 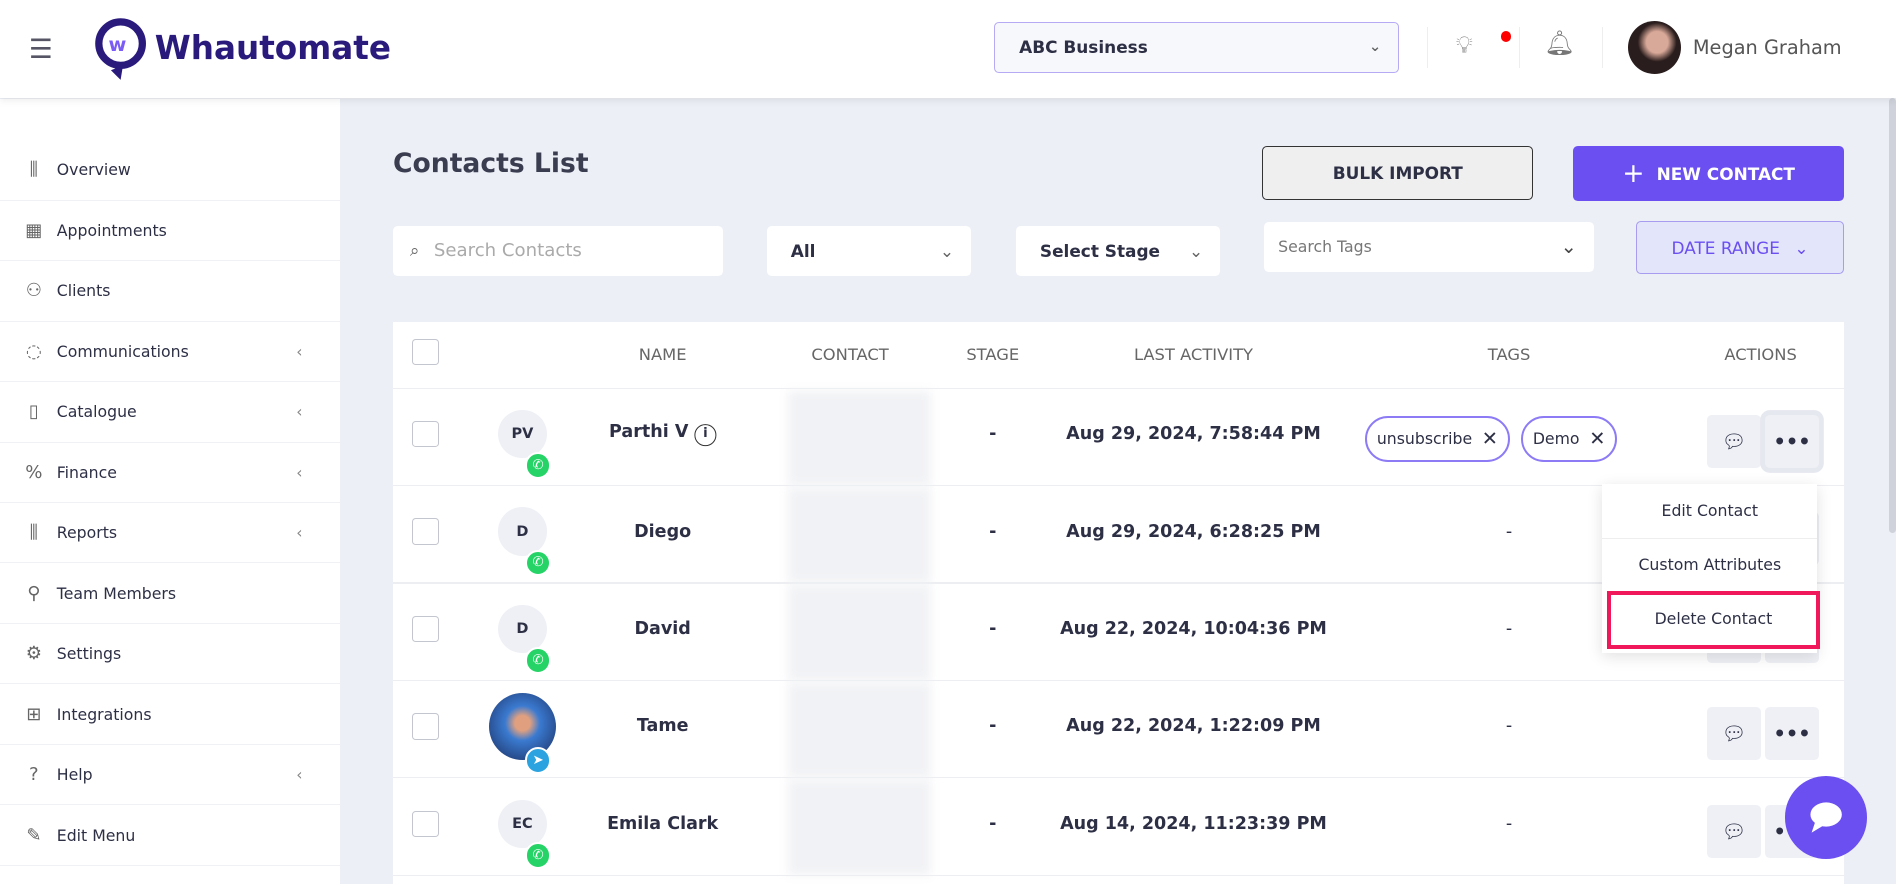 What do you see at coordinates (41, 49) in the screenshot?
I see `hamburger-menu-icon: ☰` at bounding box center [41, 49].